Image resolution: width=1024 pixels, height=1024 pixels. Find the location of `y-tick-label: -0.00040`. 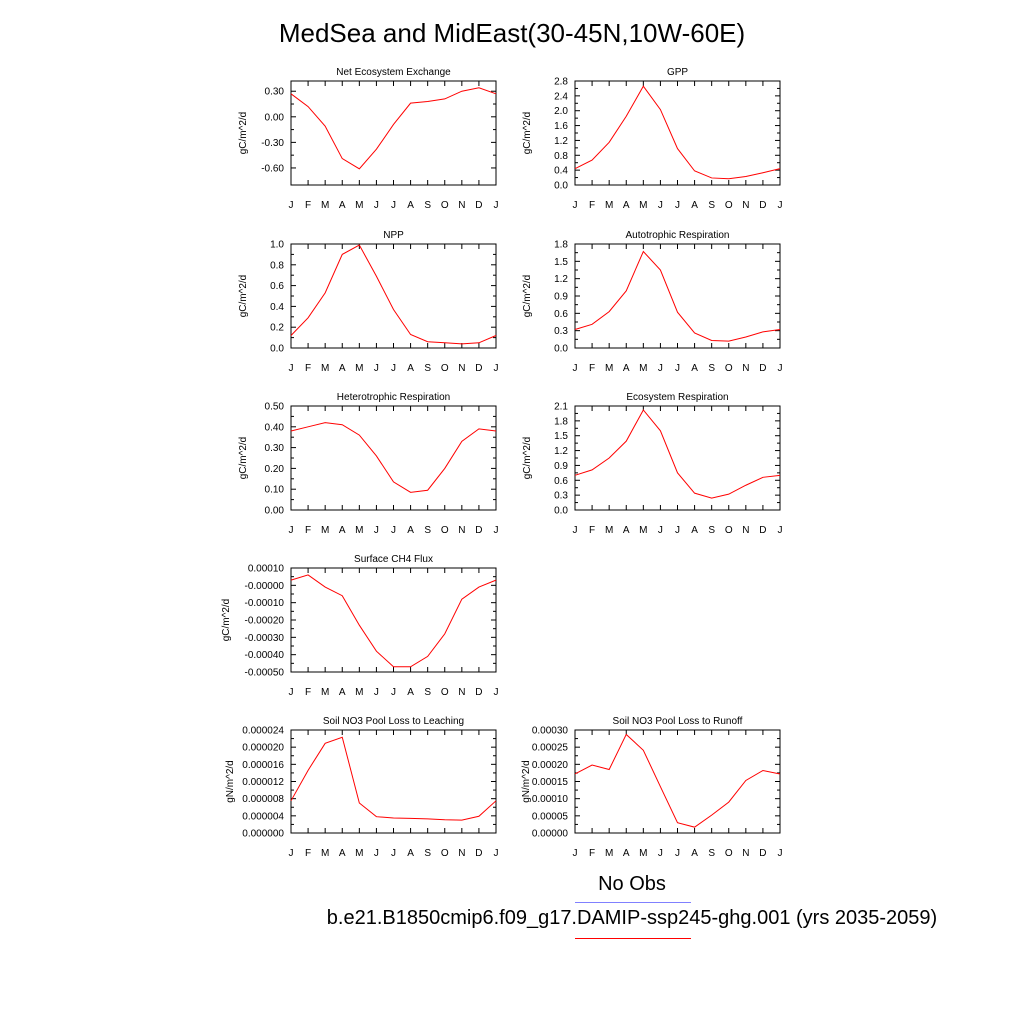

y-tick-label: -0.00040 is located at coordinates (265, 655).